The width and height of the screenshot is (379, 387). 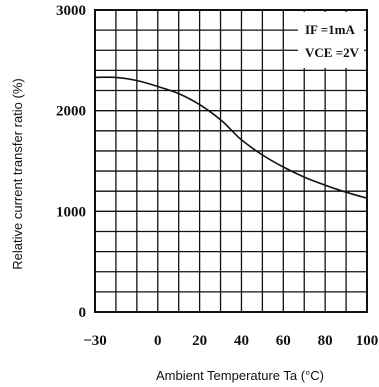 I want to click on x-tick-label: 60, so click(x=283, y=341).